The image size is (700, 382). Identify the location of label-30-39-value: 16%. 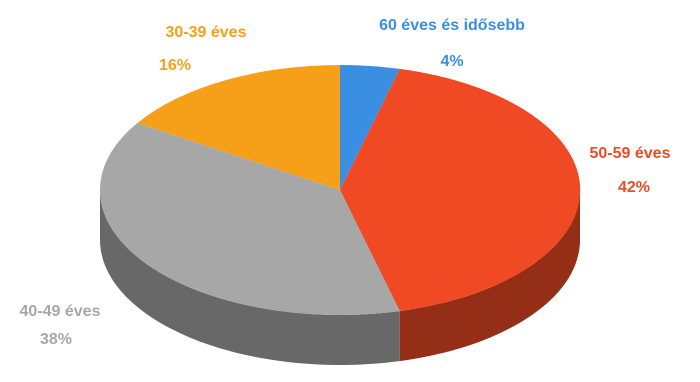
(175, 65).